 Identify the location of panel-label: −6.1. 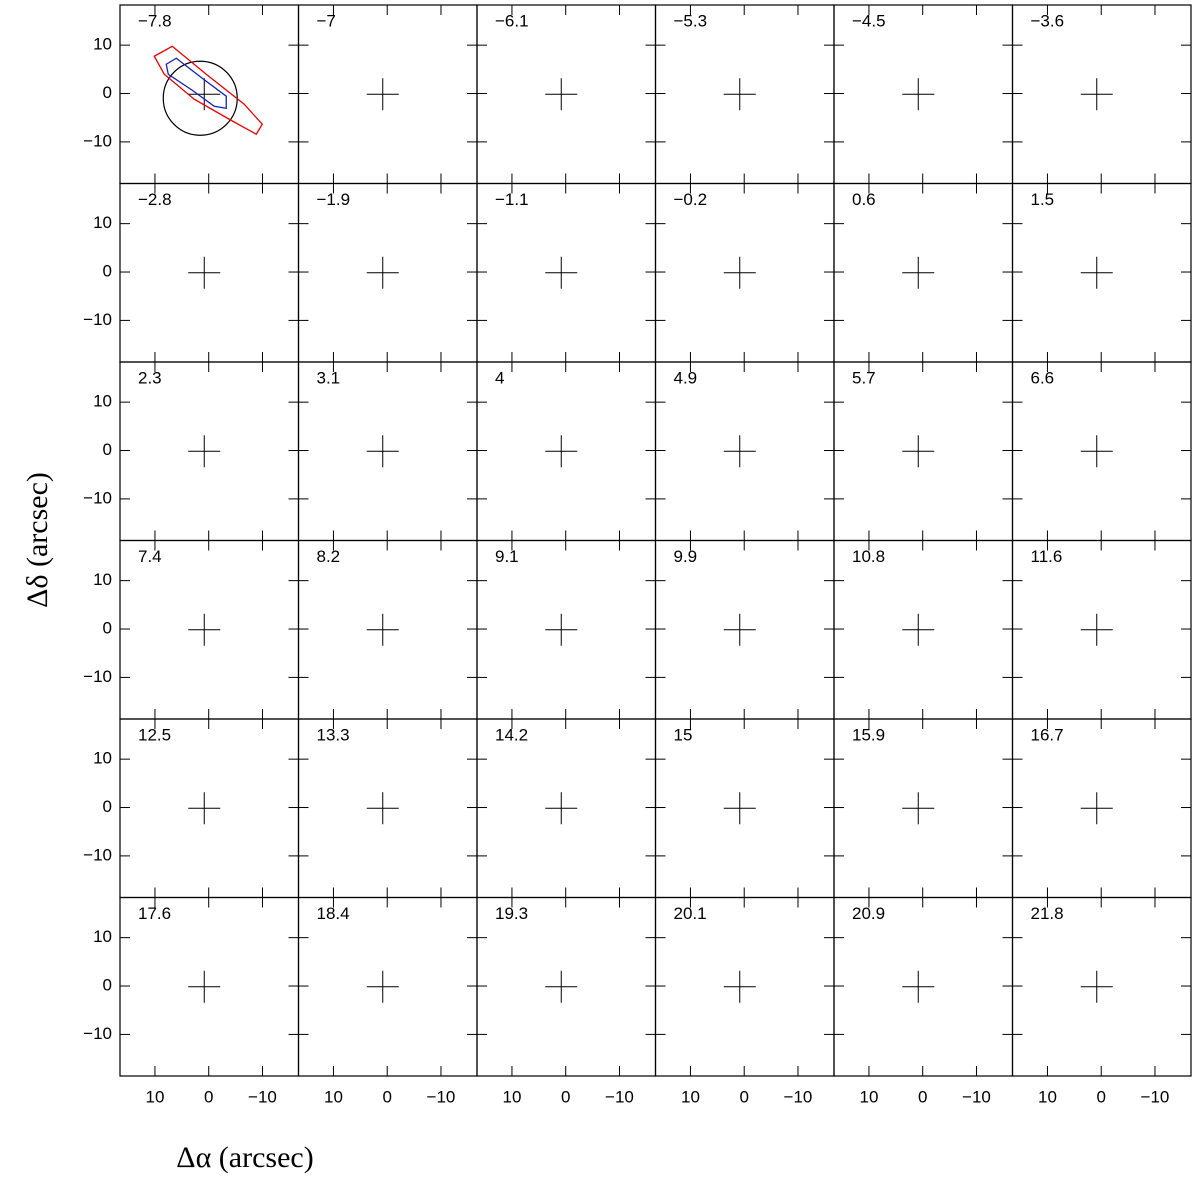
(512, 20).